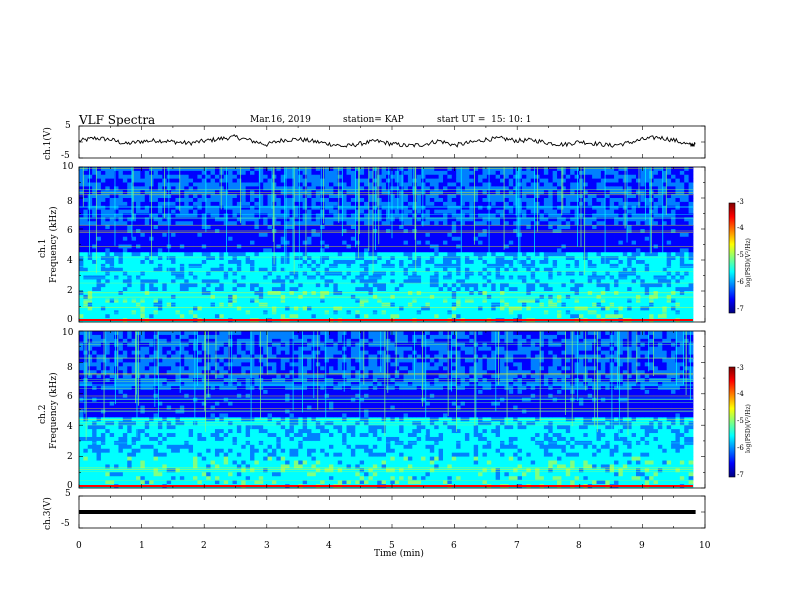  Describe the element at coordinates (70, 397) in the screenshot. I see `ch2-ytick: 6` at that location.